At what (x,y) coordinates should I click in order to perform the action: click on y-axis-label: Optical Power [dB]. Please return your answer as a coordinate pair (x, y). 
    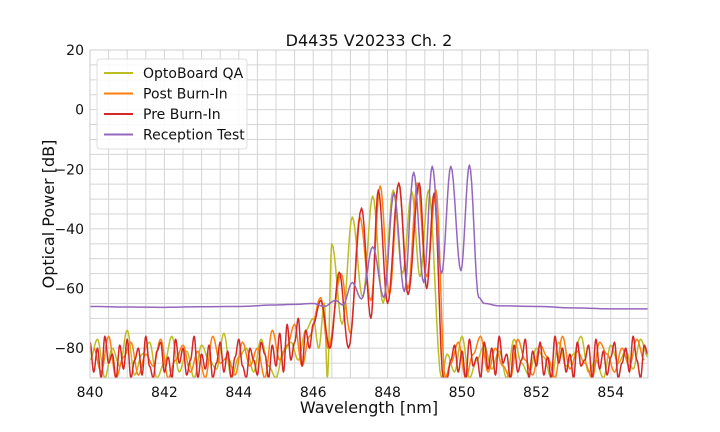
    Looking at the image, I should click on (48, 214).